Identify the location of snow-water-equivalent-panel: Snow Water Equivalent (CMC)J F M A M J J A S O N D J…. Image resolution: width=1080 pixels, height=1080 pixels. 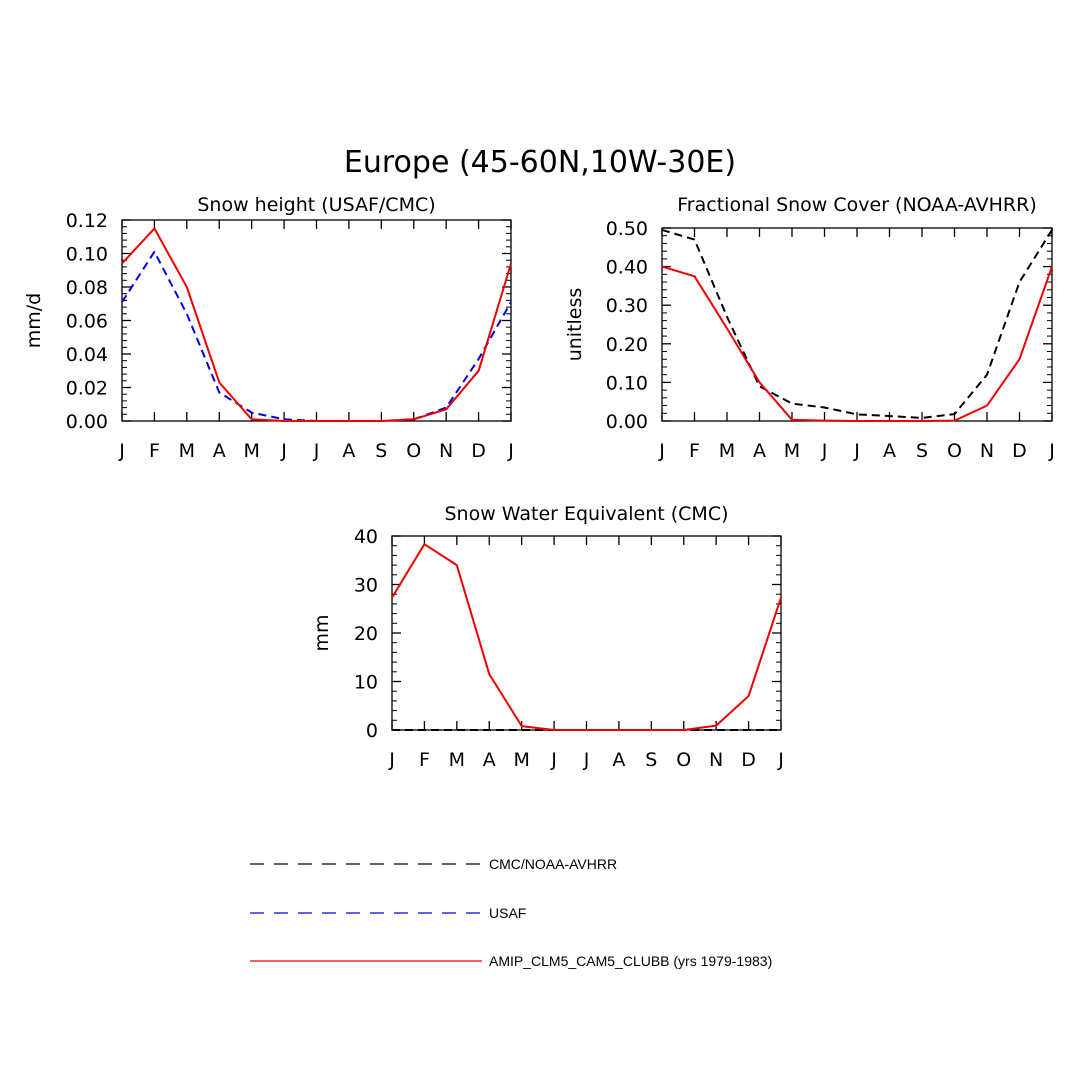
(547, 637).